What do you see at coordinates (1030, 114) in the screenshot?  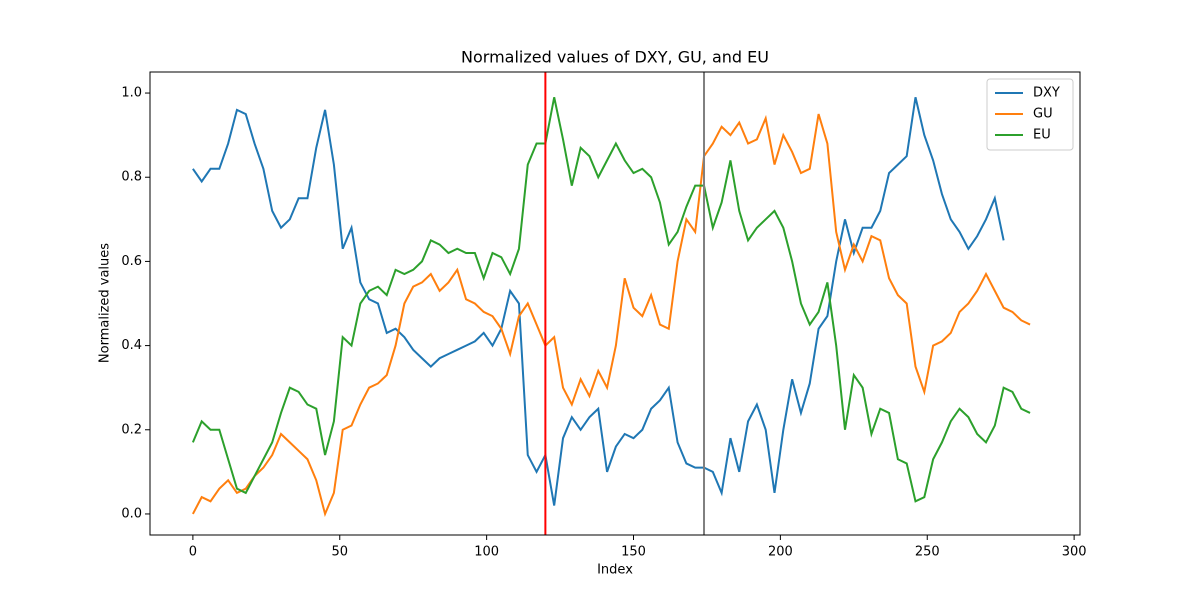 I see `legend-box` at bounding box center [1030, 114].